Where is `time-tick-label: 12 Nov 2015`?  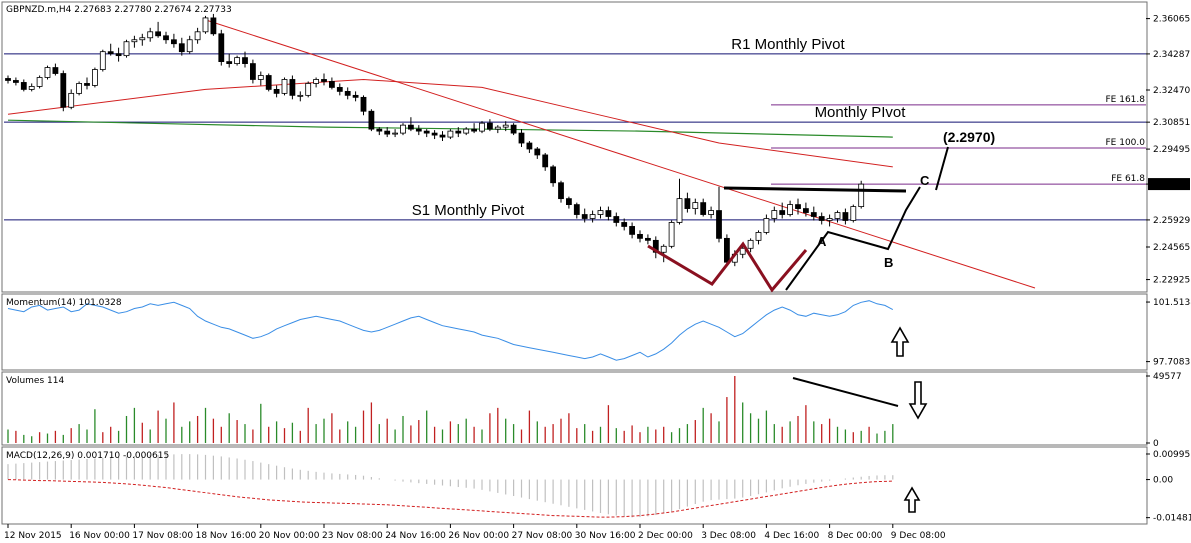
time-tick-label: 12 Nov 2015 is located at coordinates (33, 536).